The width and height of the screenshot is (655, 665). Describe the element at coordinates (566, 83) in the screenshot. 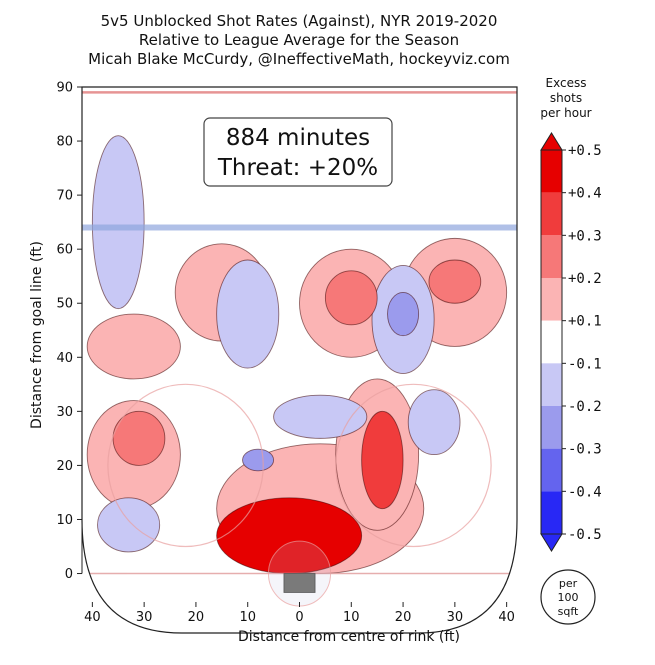

I see `colorbar-title-line-1: Excess` at that location.